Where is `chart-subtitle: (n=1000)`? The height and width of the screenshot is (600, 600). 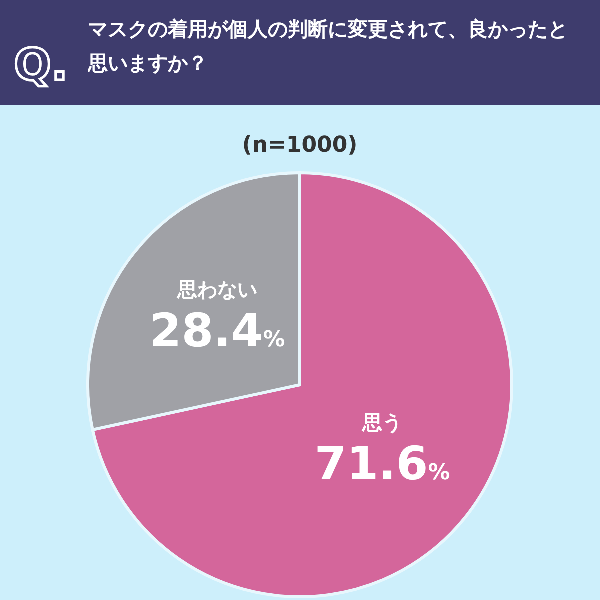 chart-subtitle: (n=1000) is located at coordinates (300, 145).